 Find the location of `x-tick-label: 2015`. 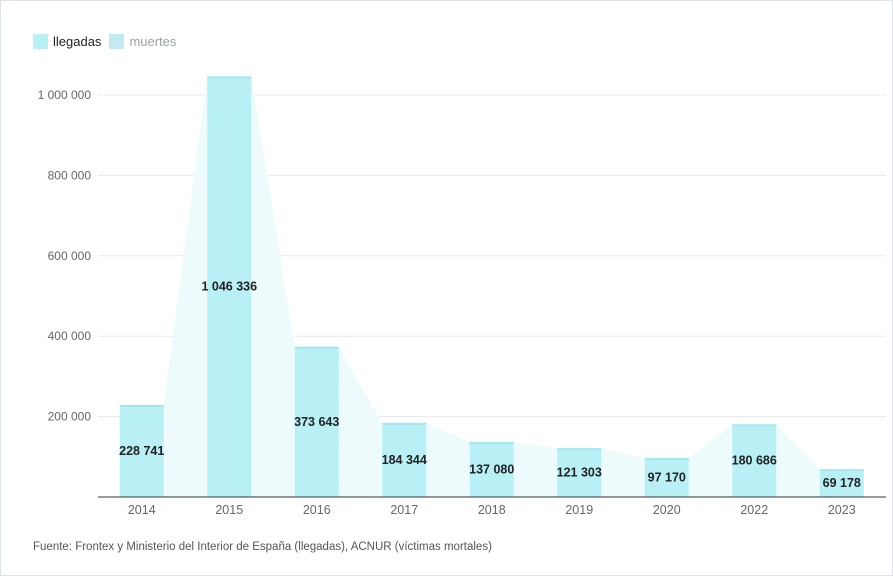

x-tick-label: 2015 is located at coordinates (229, 510).